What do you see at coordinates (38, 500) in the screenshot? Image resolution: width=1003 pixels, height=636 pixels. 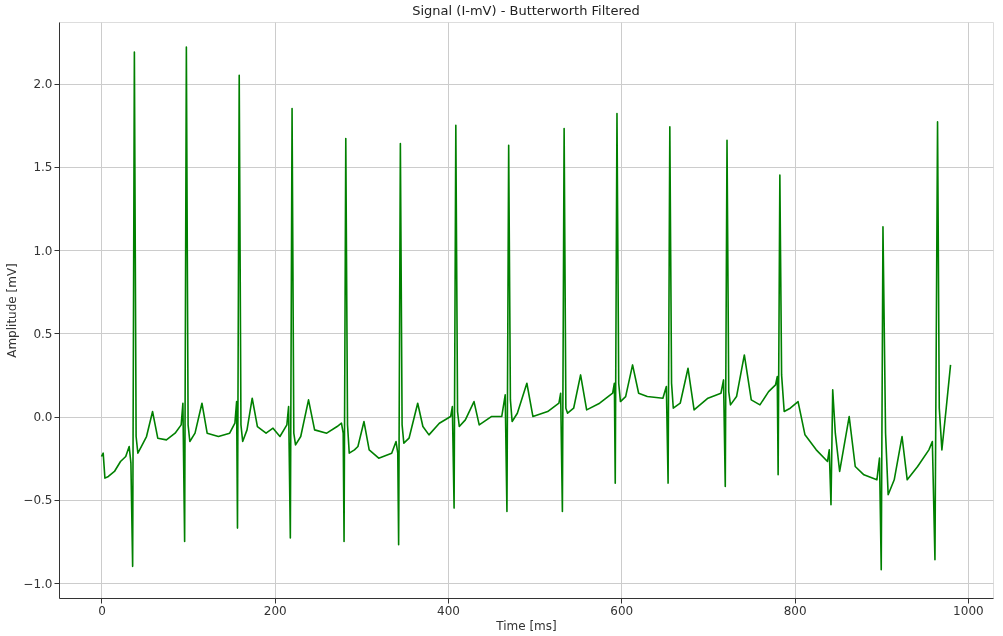 I see `y-tick-label: −0.5` at bounding box center [38, 500].